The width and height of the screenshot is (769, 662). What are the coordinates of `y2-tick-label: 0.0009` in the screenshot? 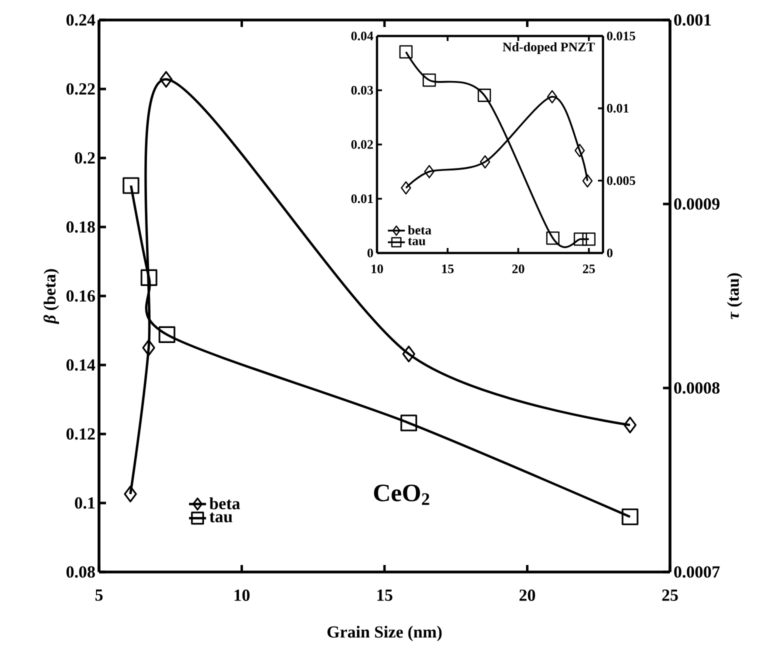 It's located at (697, 204).